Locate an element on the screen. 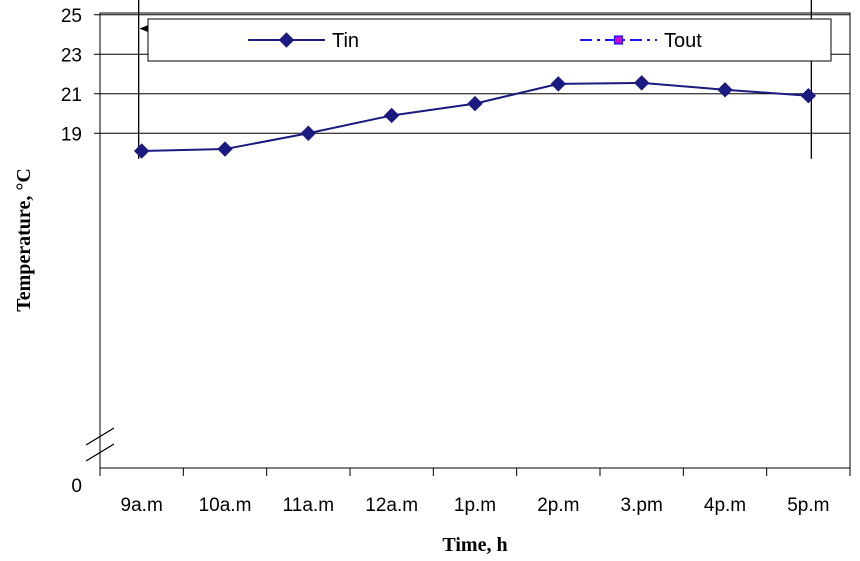 The image size is (860, 561). legend-item-tout: Tout is located at coordinates (641, 41).